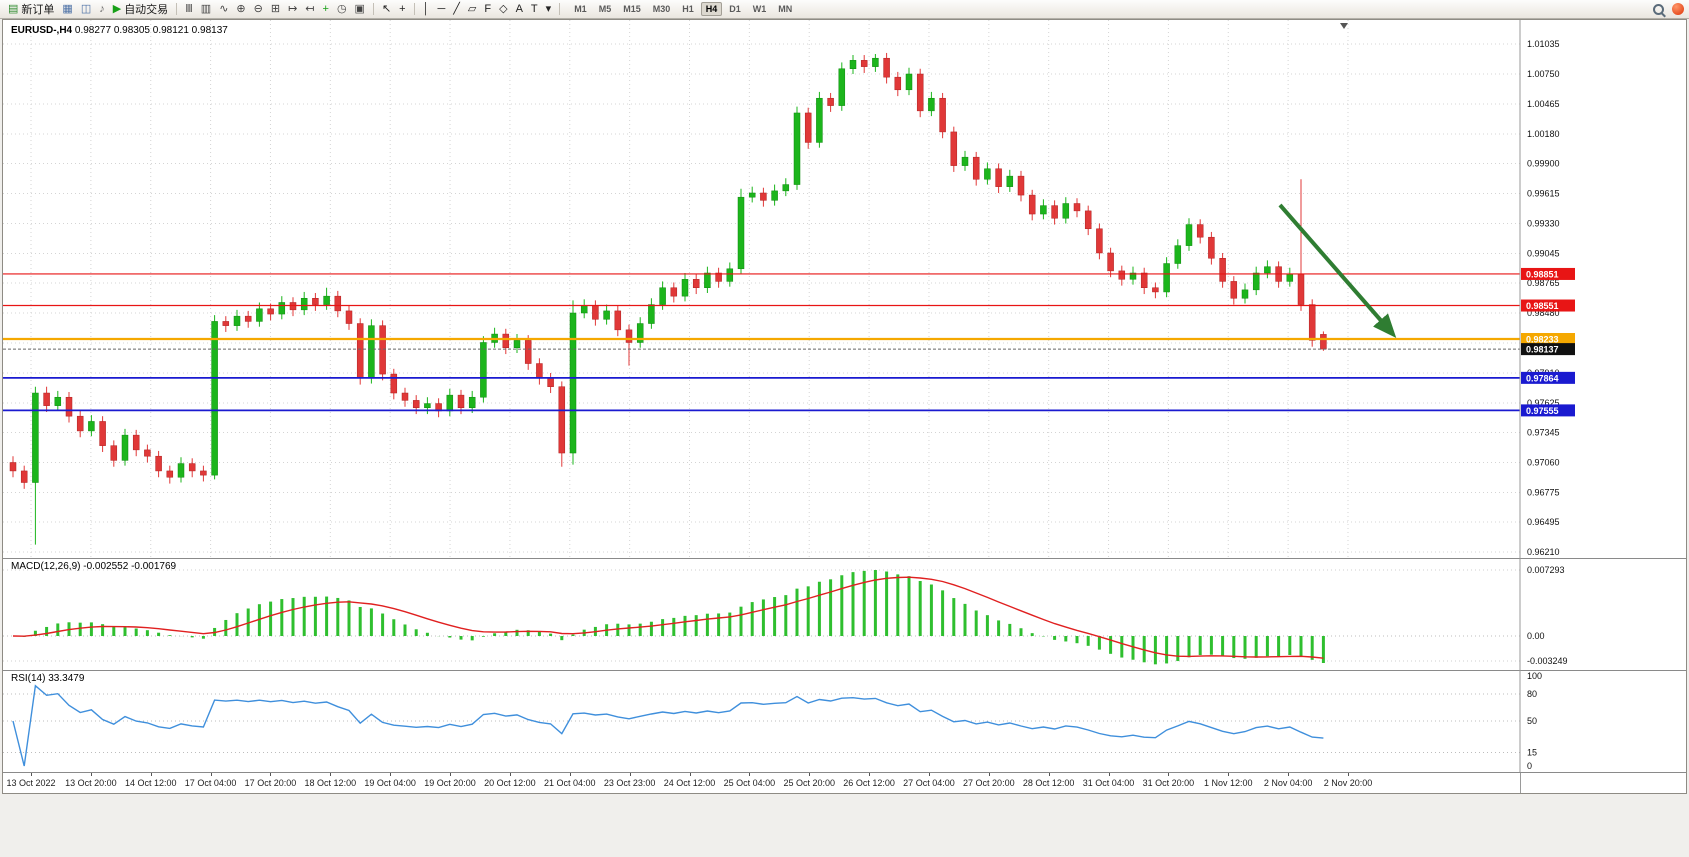 The height and width of the screenshot is (857, 1689). Describe the element at coordinates (1543, 224) in the screenshot. I see `price-axis-label: 0.99330` at that location.